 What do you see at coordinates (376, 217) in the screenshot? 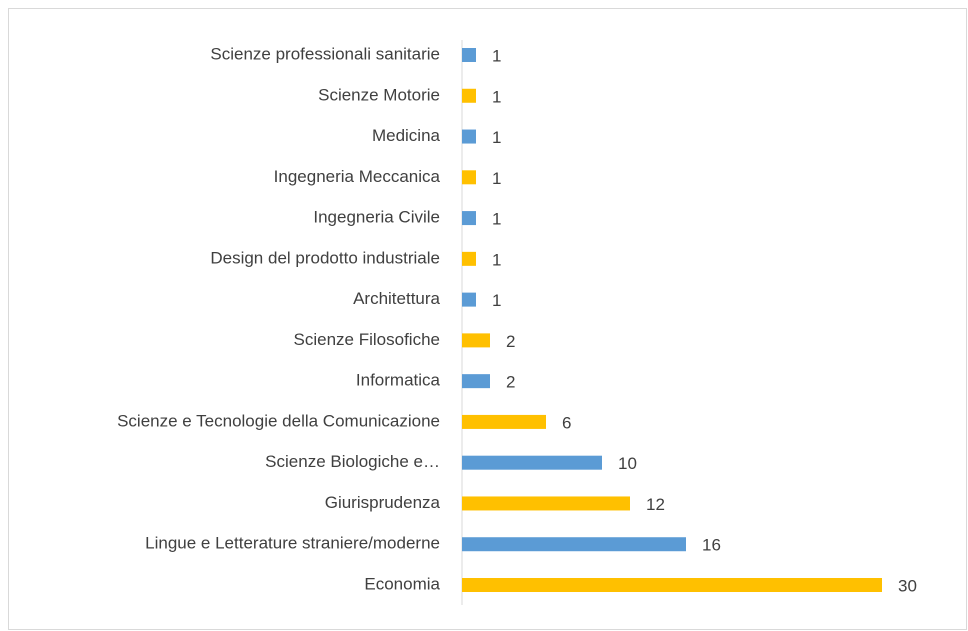
I see `category-label: Ingegneria Civile` at bounding box center [376, 217].